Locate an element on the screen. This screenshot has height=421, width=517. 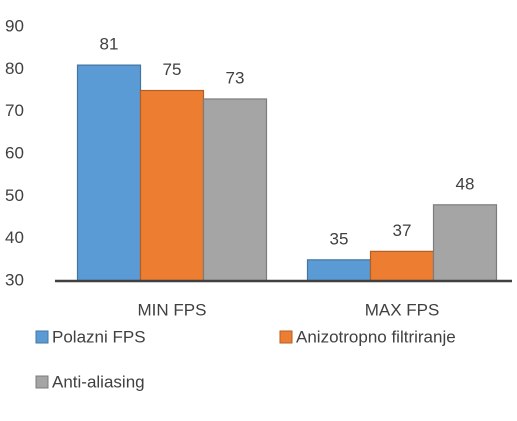
data-label: 73 is located at coordinates (235, 77).